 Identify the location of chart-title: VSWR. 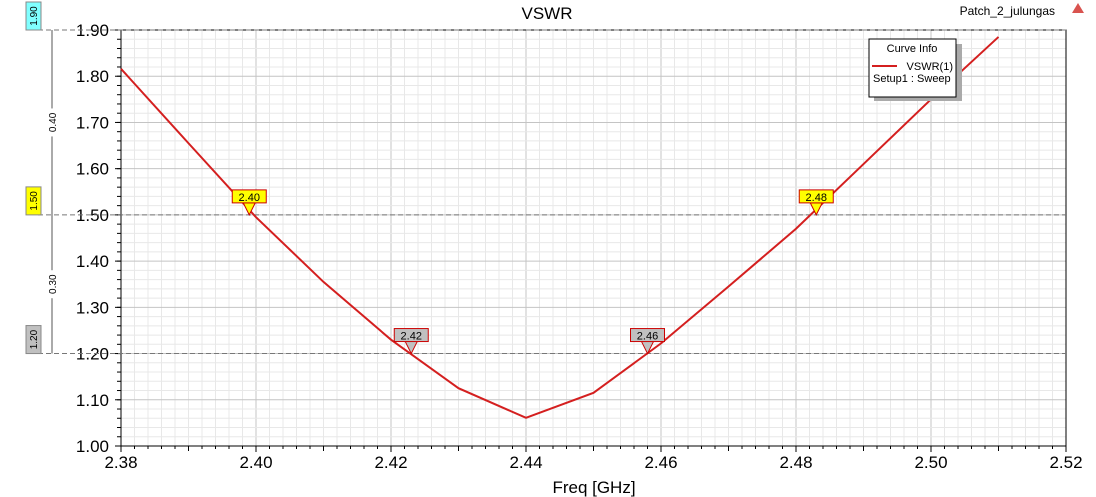
(547, 13).